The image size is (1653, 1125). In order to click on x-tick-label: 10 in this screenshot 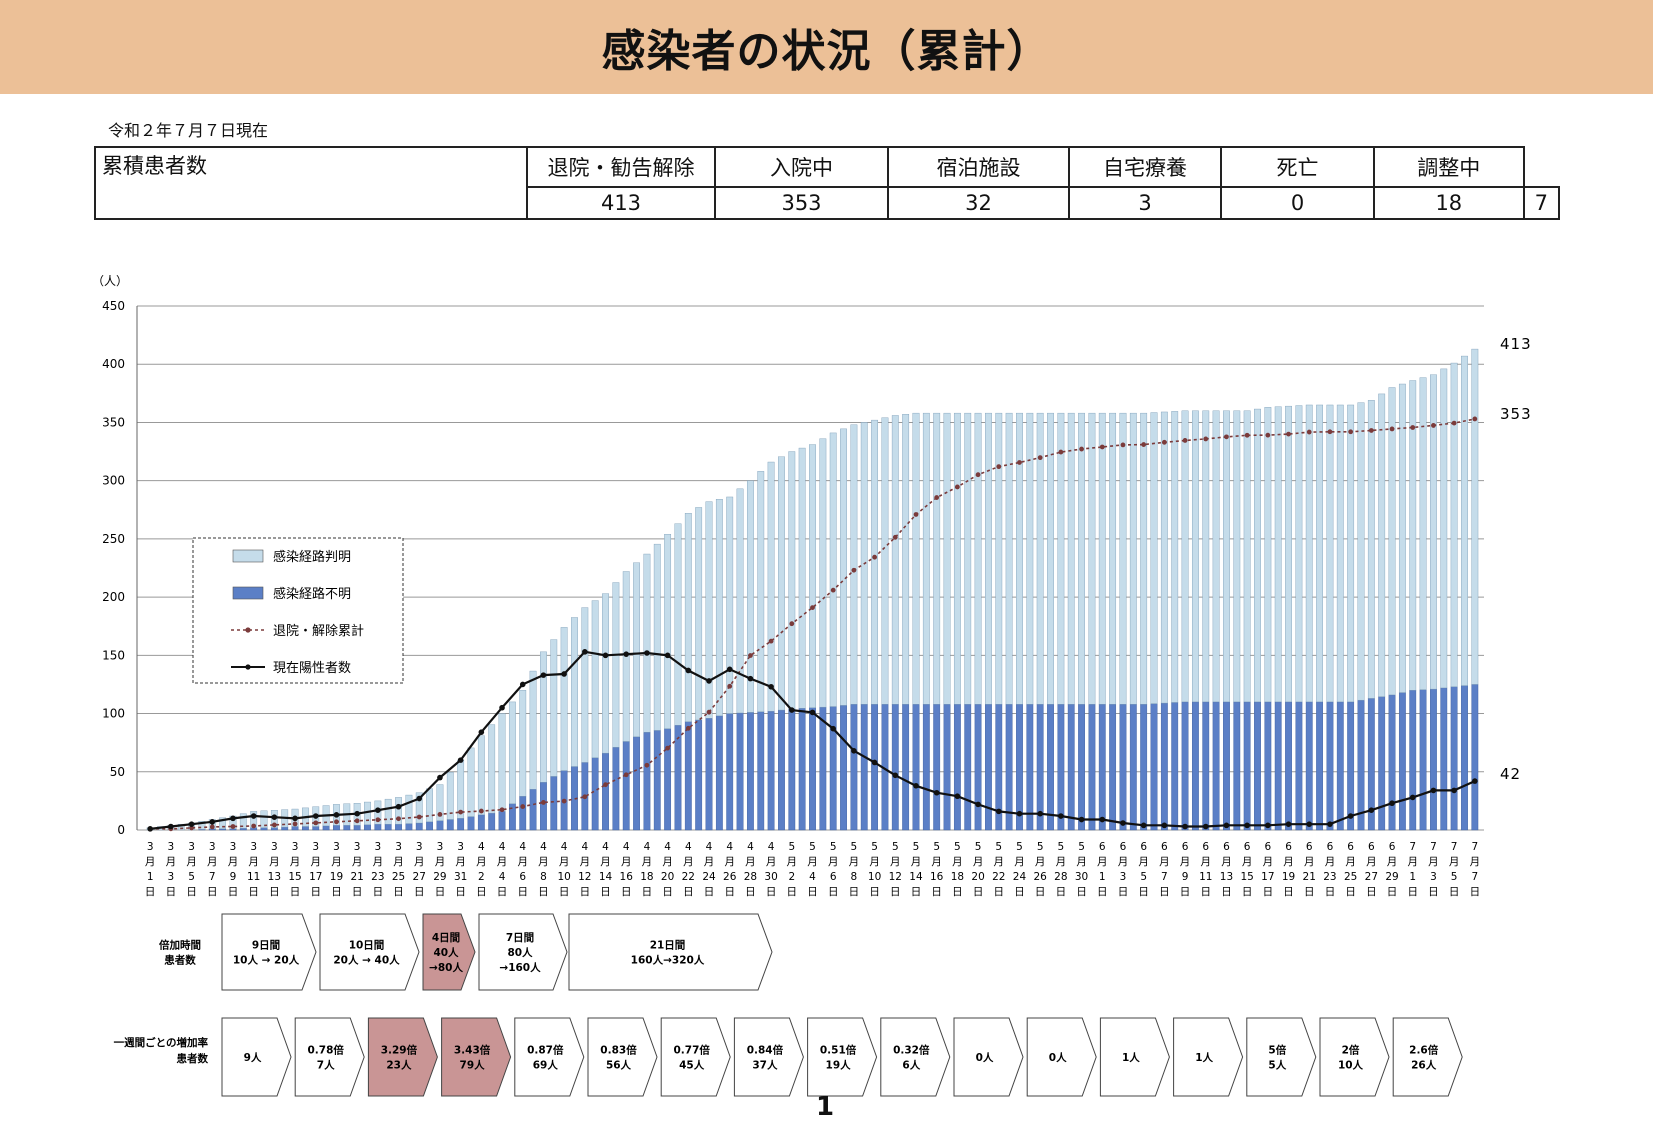, I will do `click(563, 877)`.